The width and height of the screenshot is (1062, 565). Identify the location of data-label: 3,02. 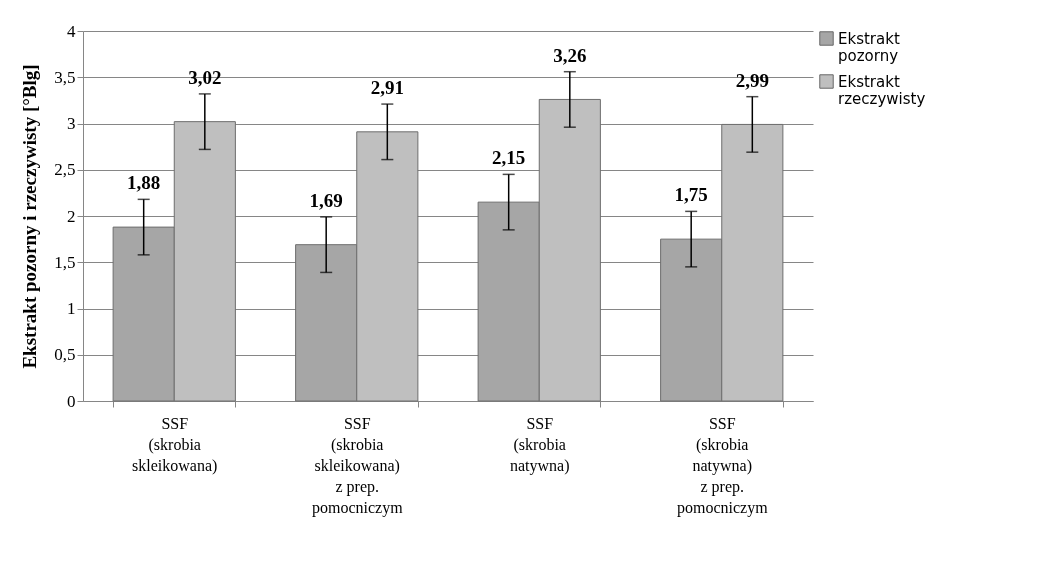
(205, 77).